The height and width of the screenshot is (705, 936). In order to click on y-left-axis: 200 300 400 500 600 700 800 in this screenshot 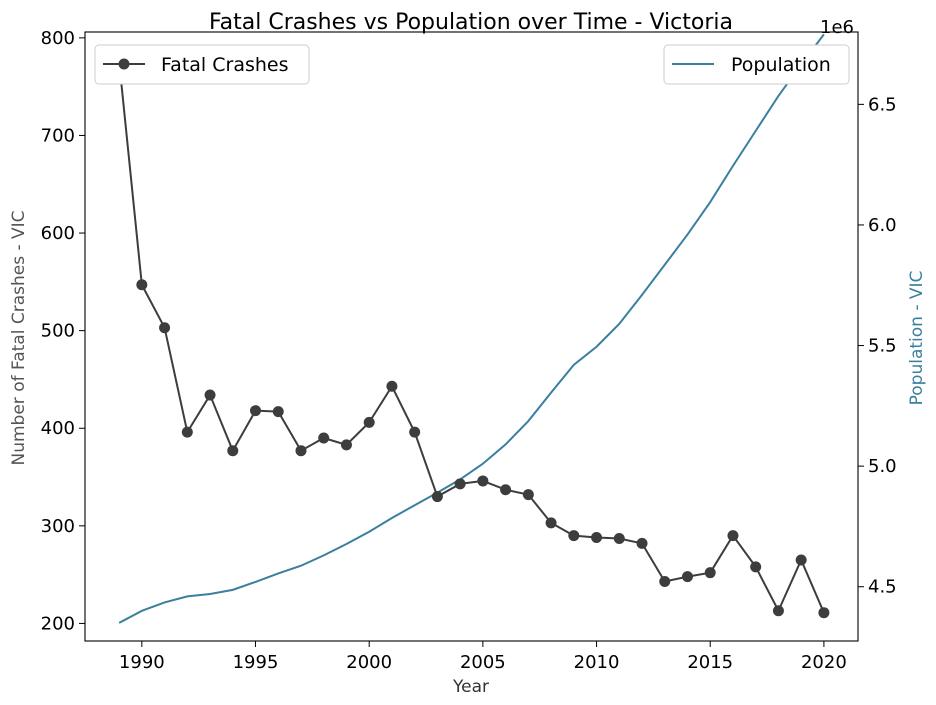, I will do `click(63, 331)`.